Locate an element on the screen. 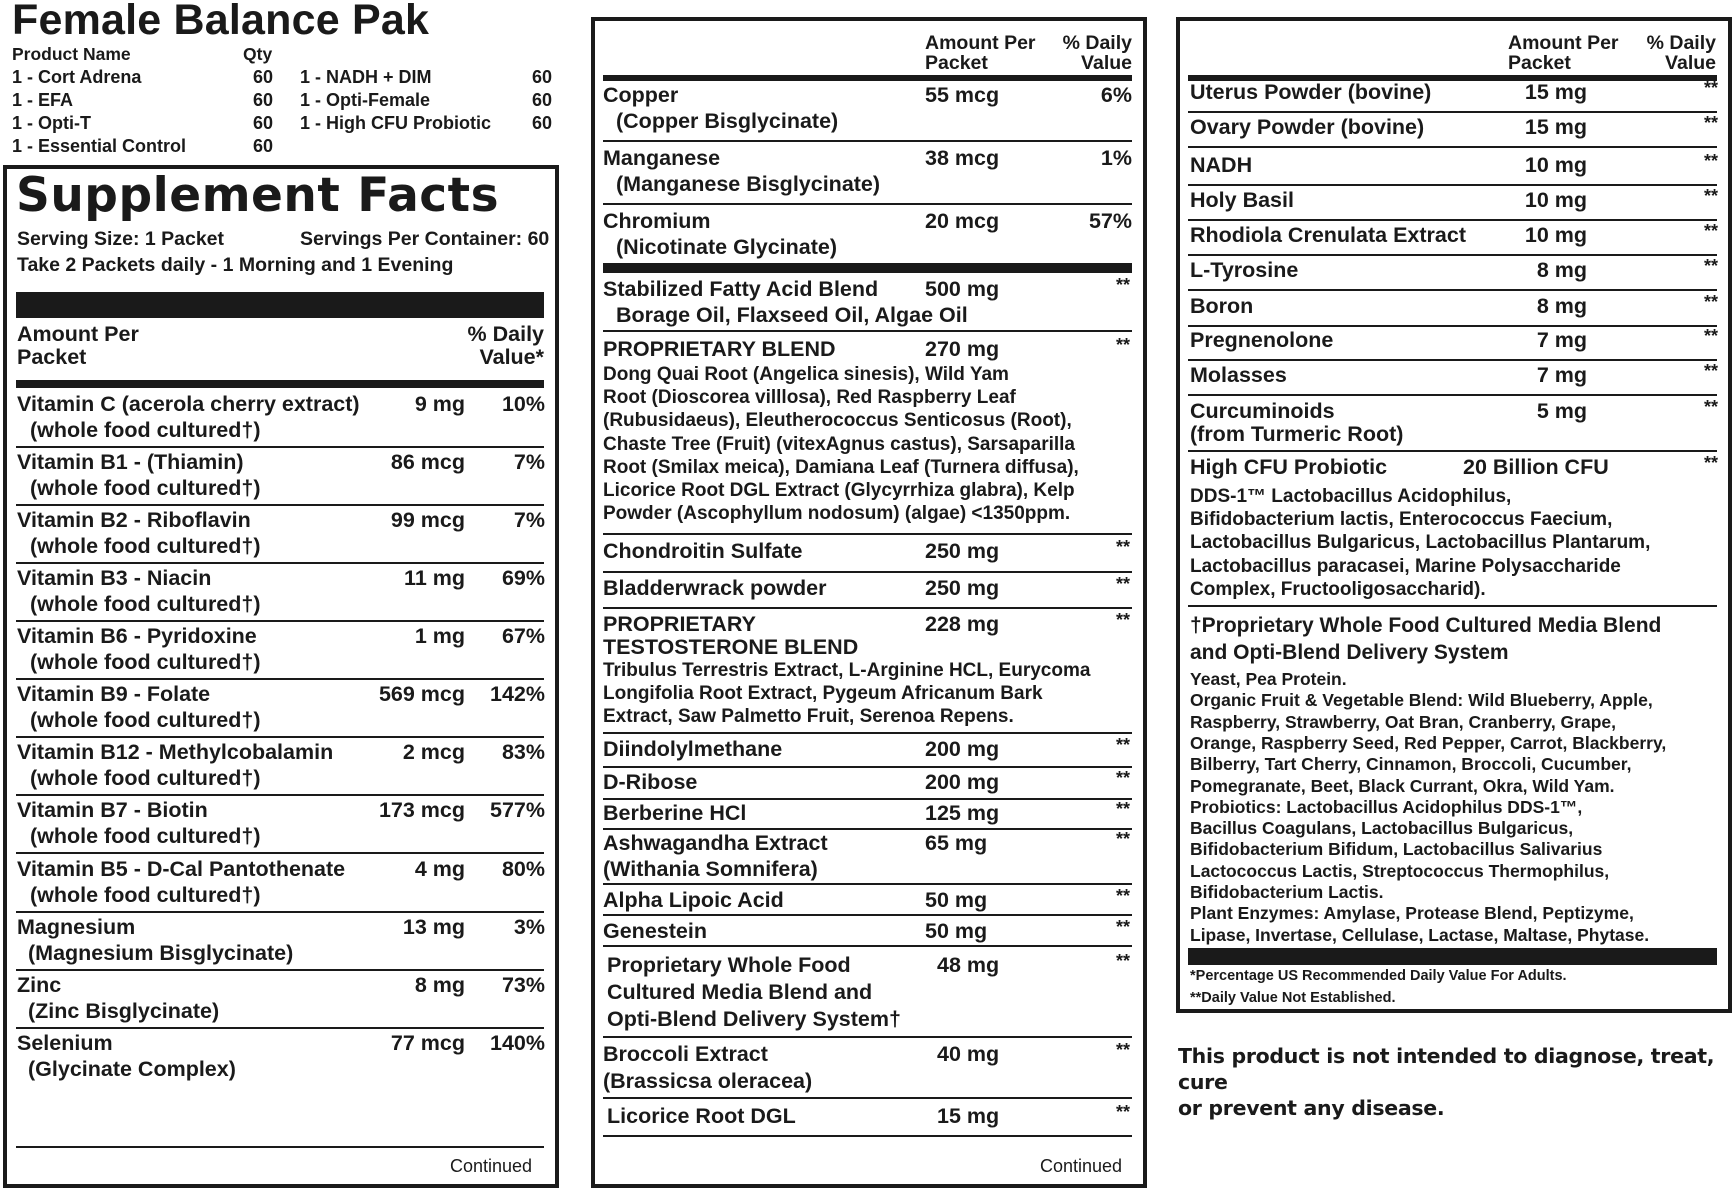 The width and height of the screenshot is (1734, 1191). ingredient-amount: 8 mg is located at coordinates (1561, 270).